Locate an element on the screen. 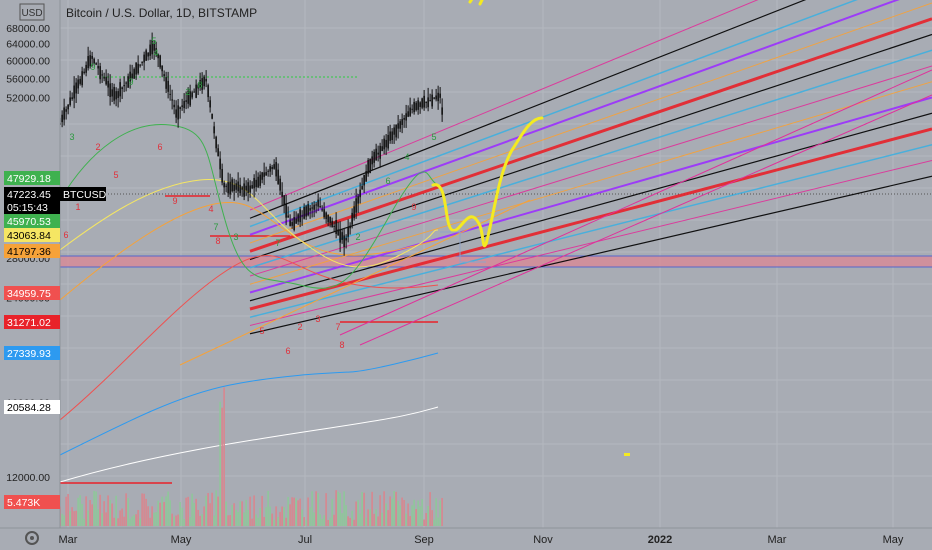 Image resolution: width=932 pixels, height=550 pixels. counter-label: 2 is located at coordinates (97, 147).